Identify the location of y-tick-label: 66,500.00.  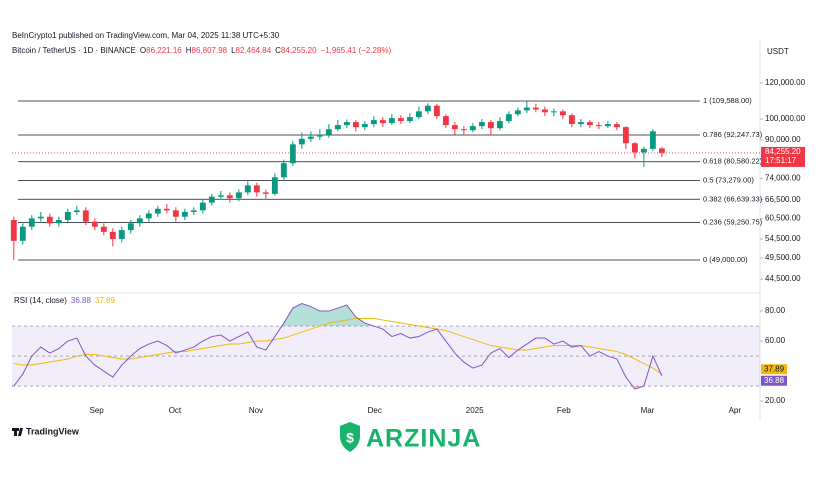
(783, 199).